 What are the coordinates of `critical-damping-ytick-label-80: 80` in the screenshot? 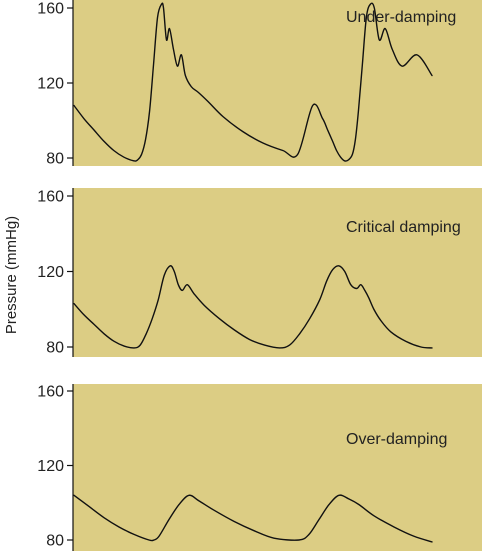 It's located at (55, 348).